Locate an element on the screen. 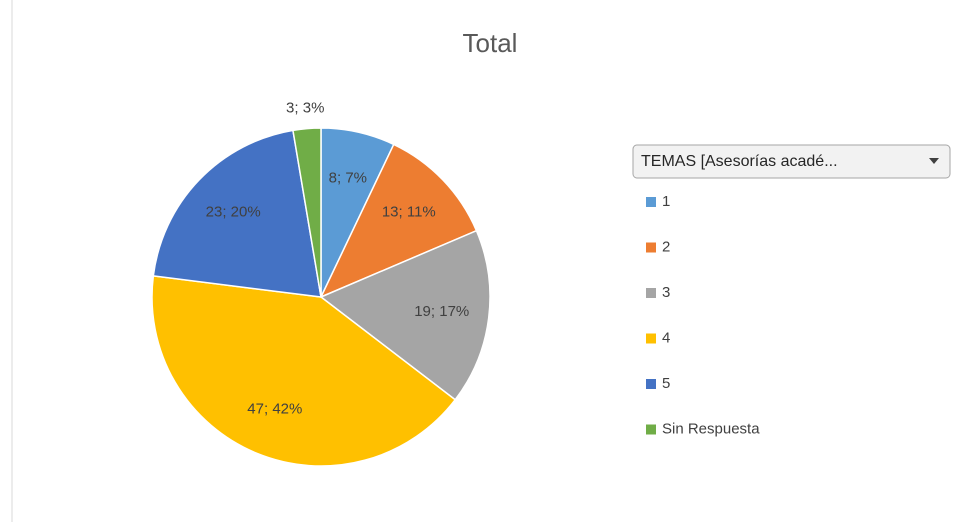 Image resolution: width=958 pixels, height=522 pixels. legend-label: 2 is located at coordinates (666, 246).